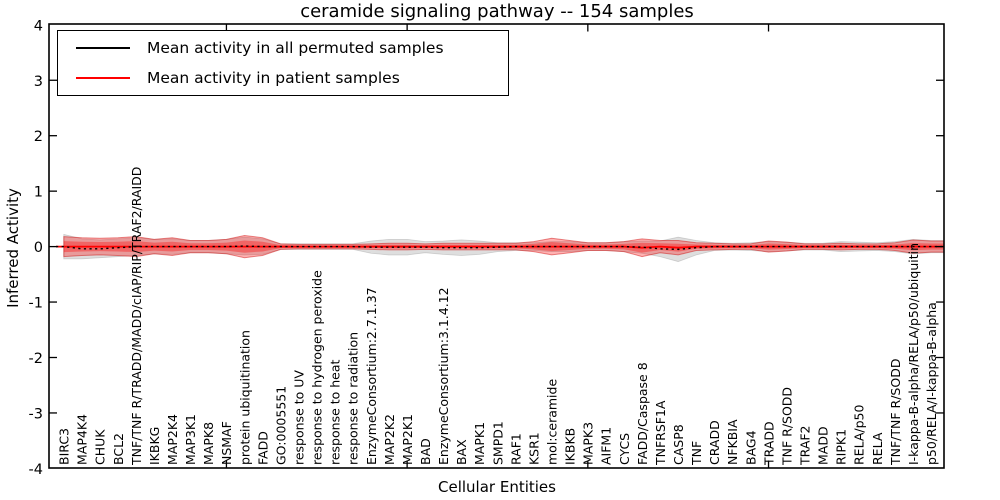  What do you see at coordinates (335, 412) in the screenshot?
I see `x-tick-label: response to heat` at bounding box center [335, 412].